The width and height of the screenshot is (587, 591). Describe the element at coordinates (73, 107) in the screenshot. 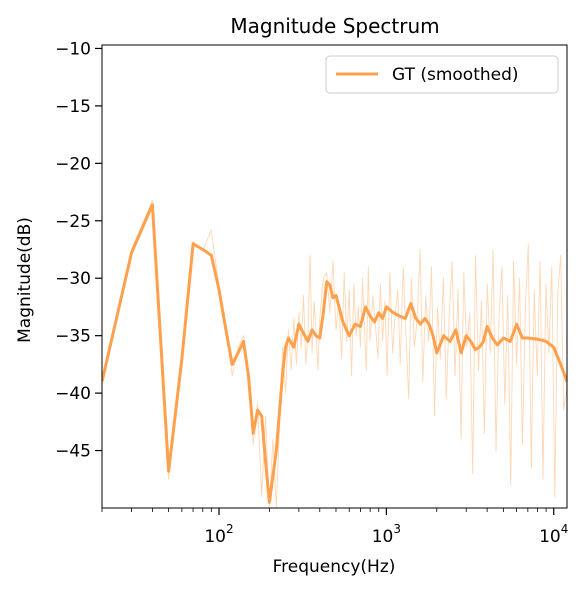

I see `y-tick-label: −15` at that location.